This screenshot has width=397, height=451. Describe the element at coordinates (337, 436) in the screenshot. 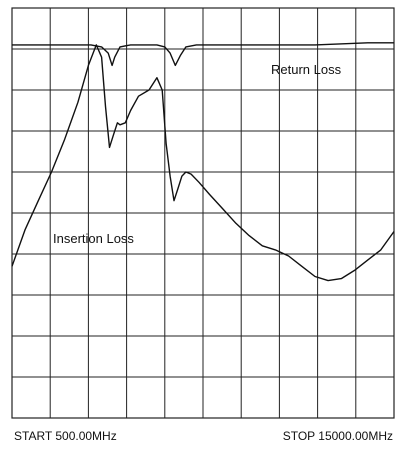

I see `stop-frequency-label: STOP 15000.00MHz` at that location.